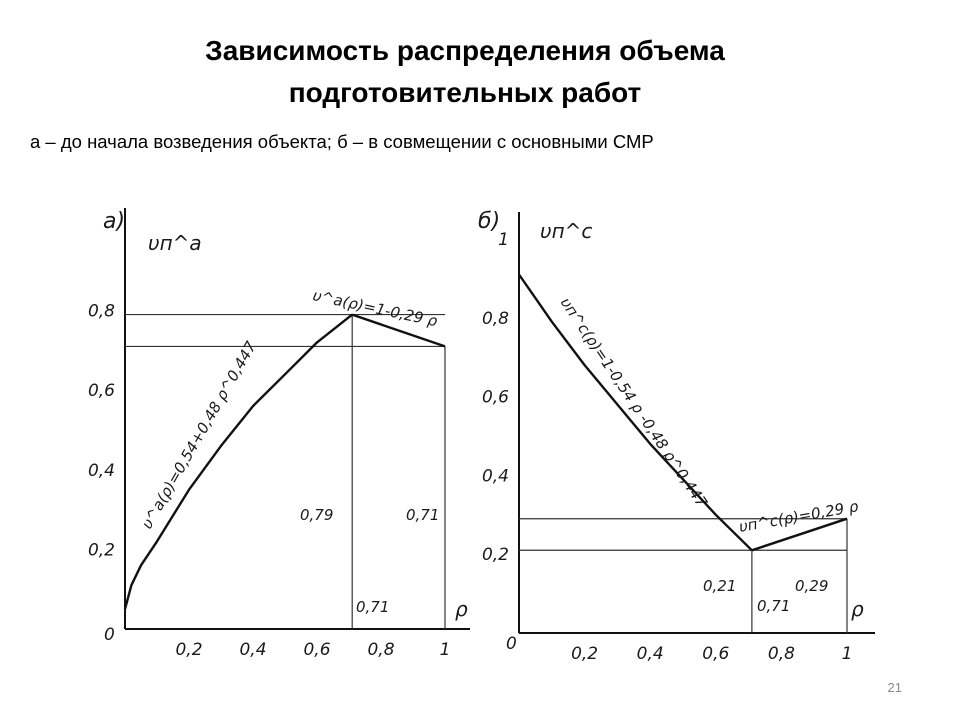 Image resolution: width=960 pixels, height=720 pixels. Describe the element at coordinates (175, 243) in the screenshot. I see `chart-a-ylabel: υп^а` at that location.